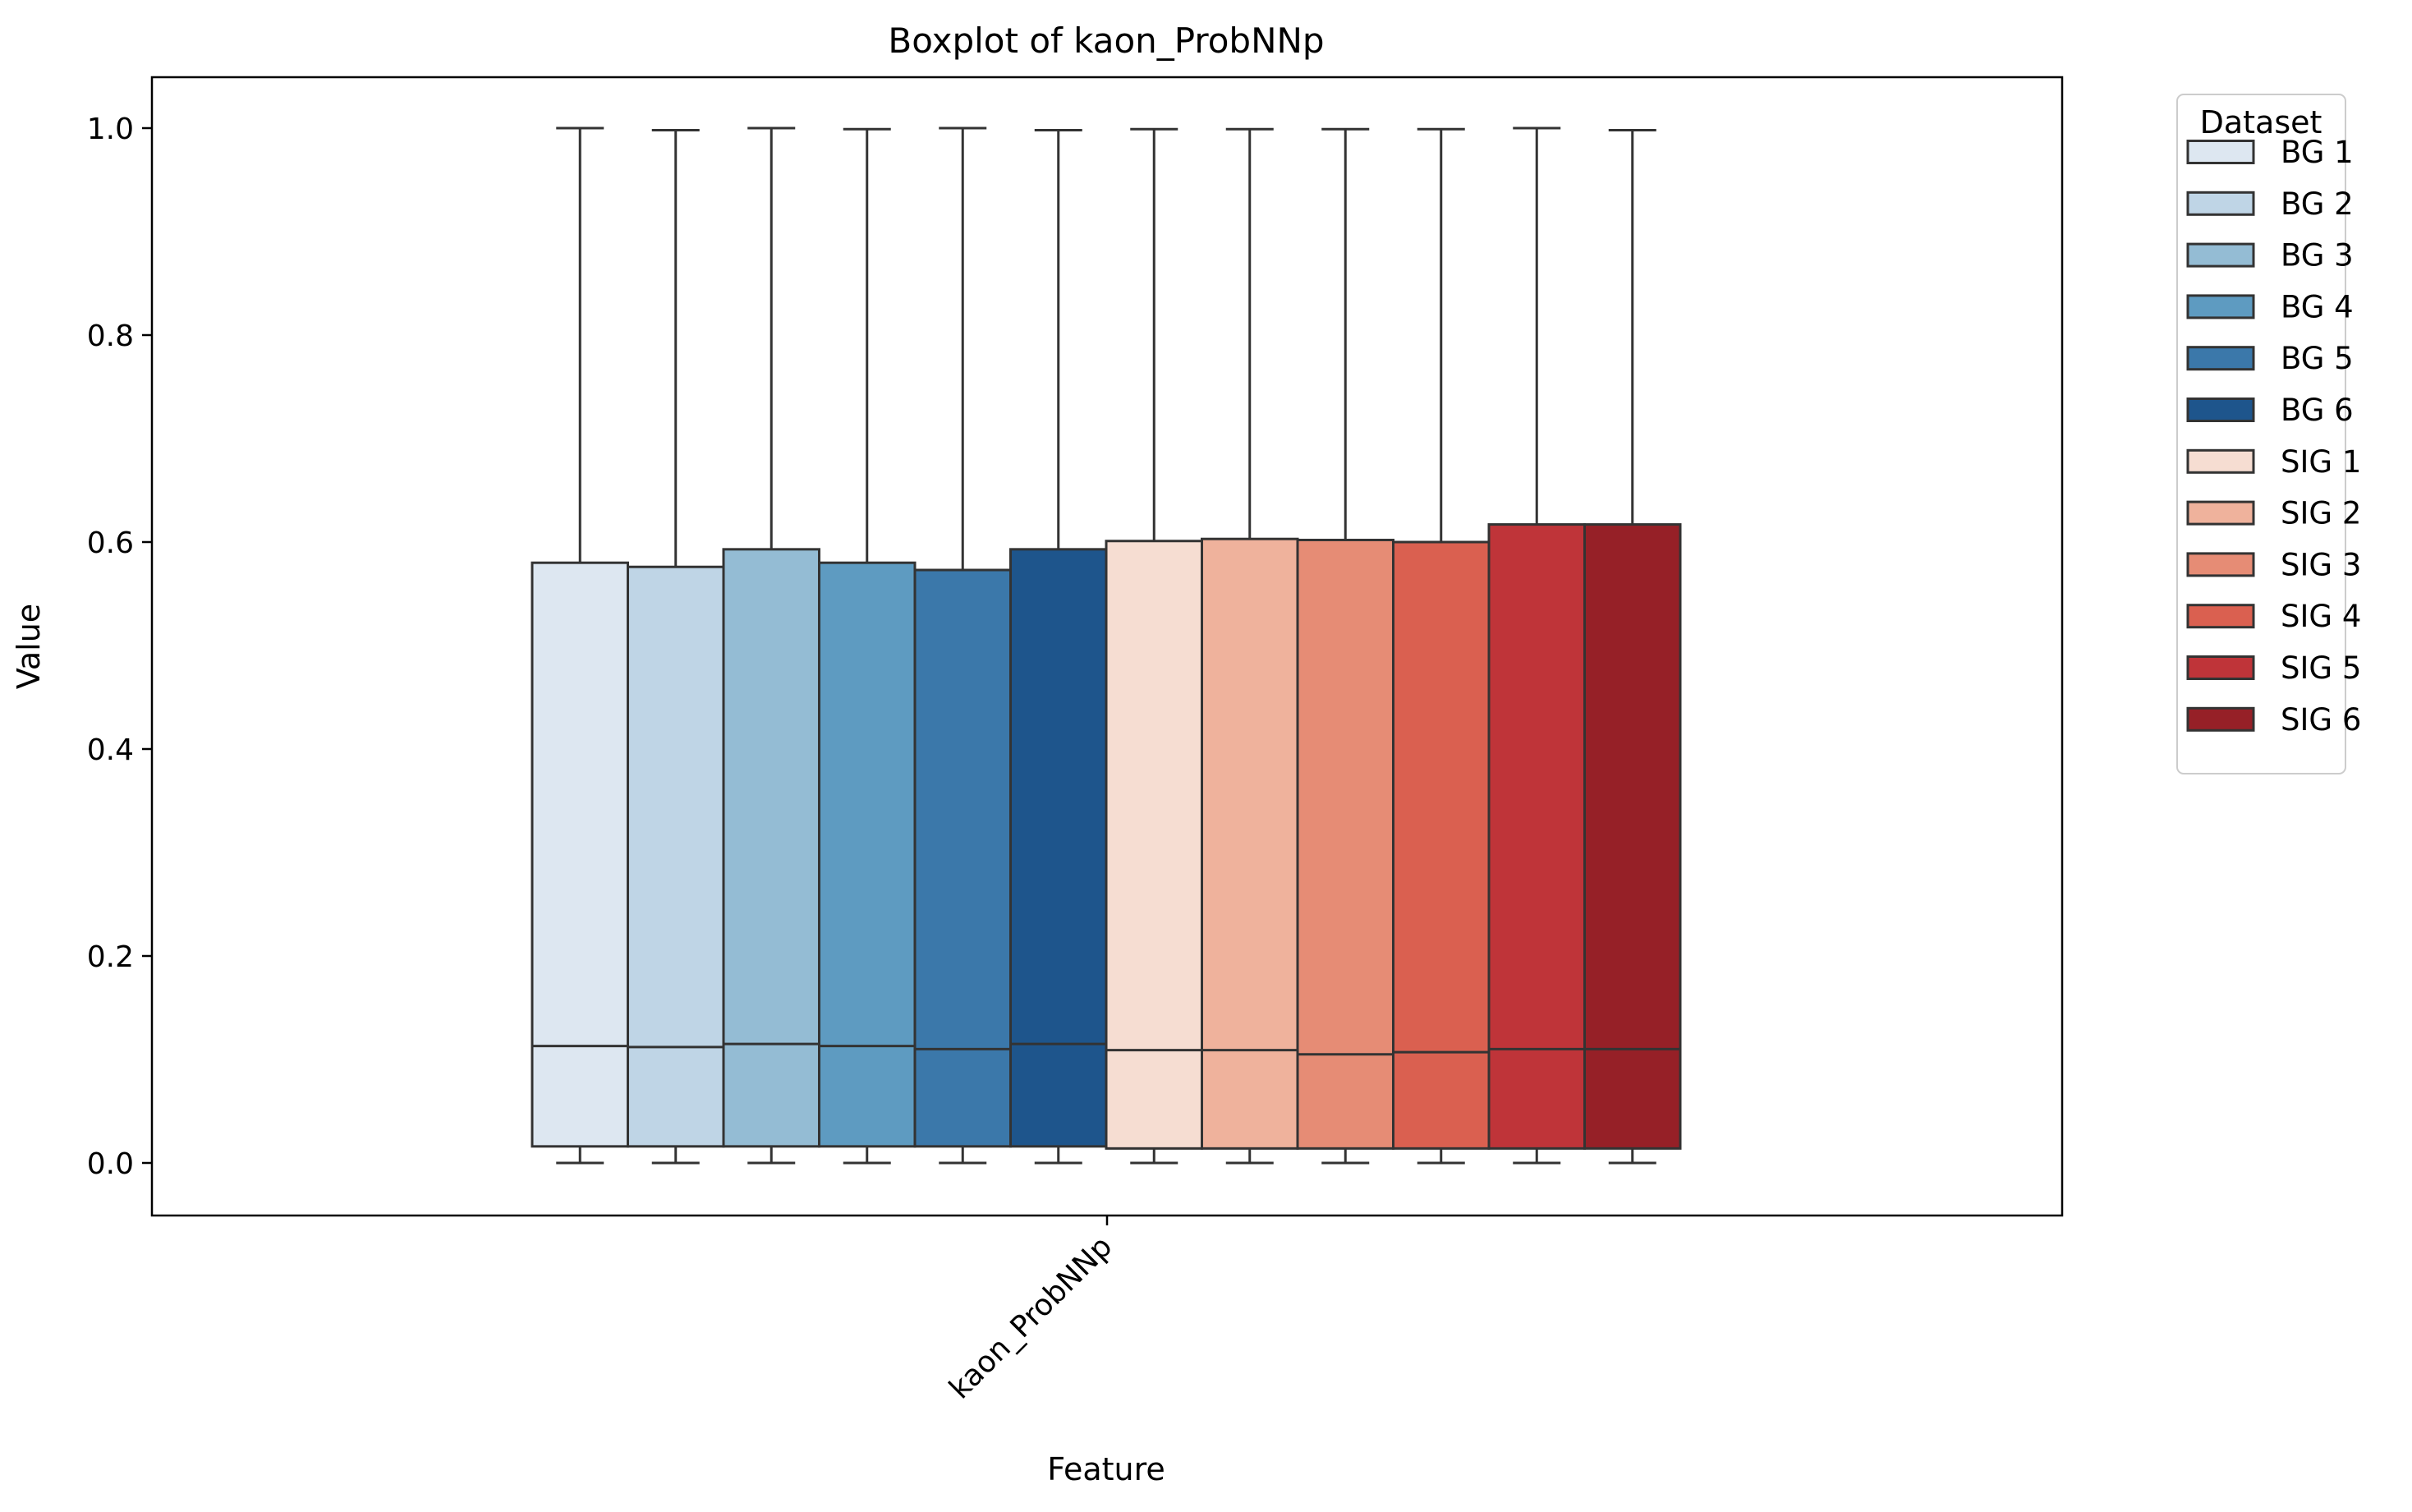  What do you see at coordinates (2321, 720) in the screenshot?
I see `legend-label: SIG 6` at bounding box center [2321, 720].